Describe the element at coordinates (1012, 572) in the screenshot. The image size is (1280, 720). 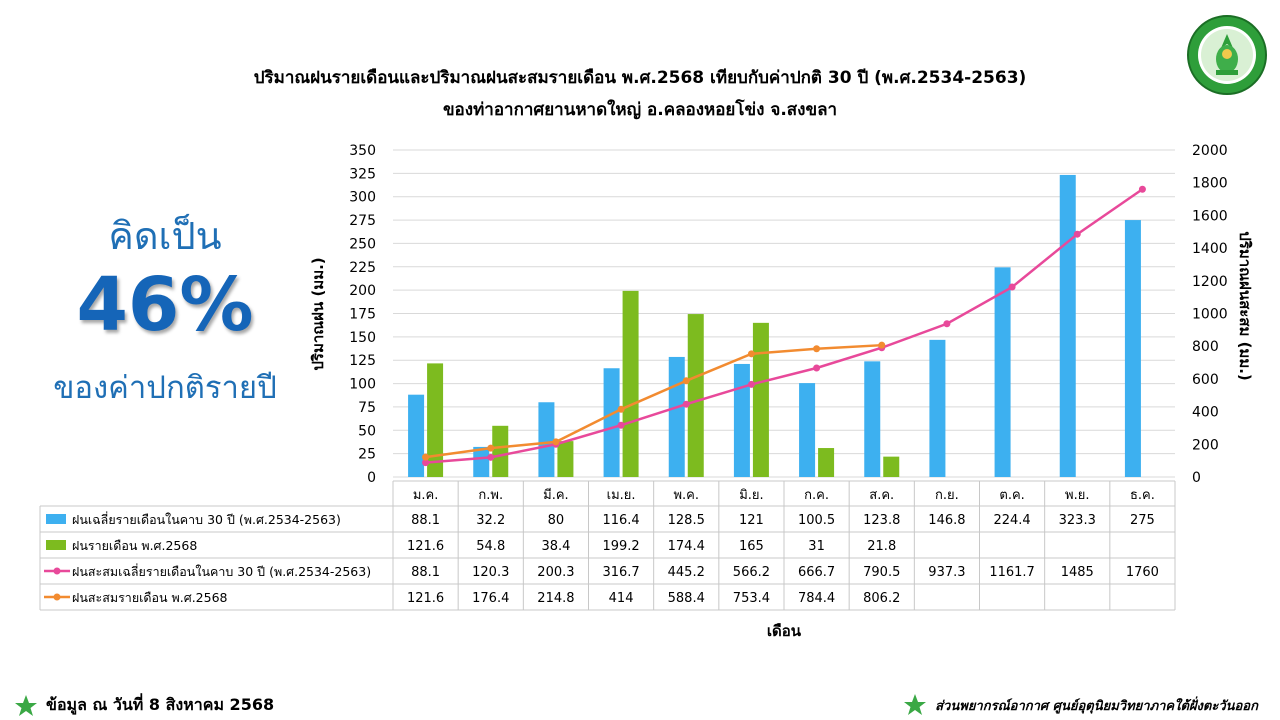
I see `data-label: 1161.7` at that location.